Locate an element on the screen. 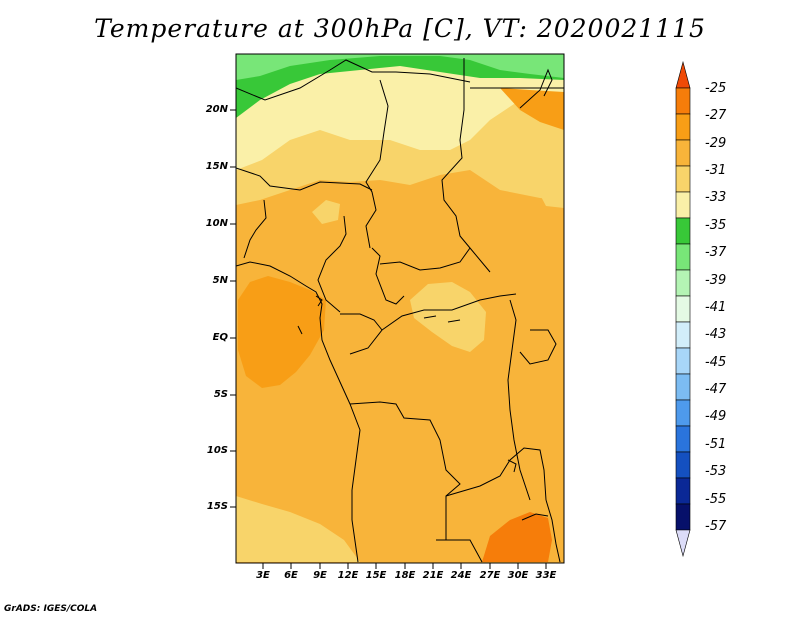  field-cool-southwest is located at coordinates (298, 529).